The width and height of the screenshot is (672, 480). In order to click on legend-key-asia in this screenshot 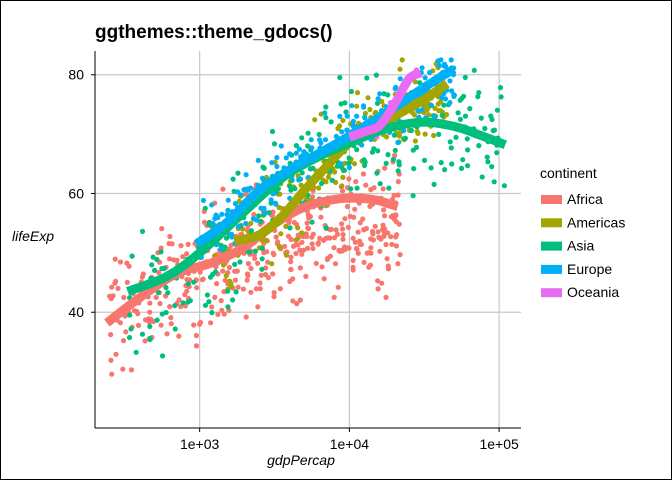, I will do `click(551, 246)`.